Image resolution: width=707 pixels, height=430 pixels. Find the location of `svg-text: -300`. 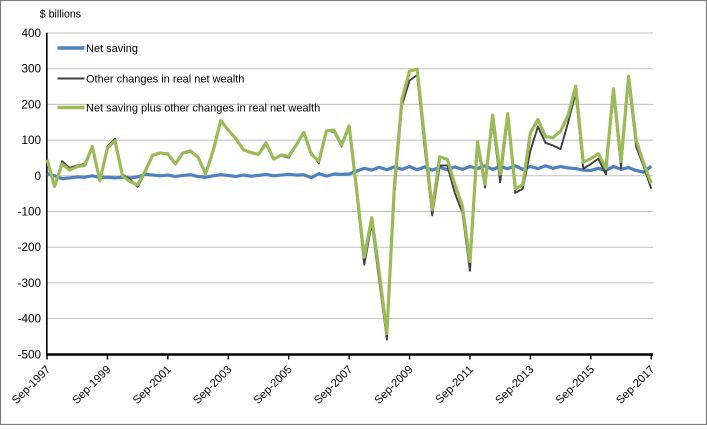

svg-text: -300 is located at coordinates (30, 283).